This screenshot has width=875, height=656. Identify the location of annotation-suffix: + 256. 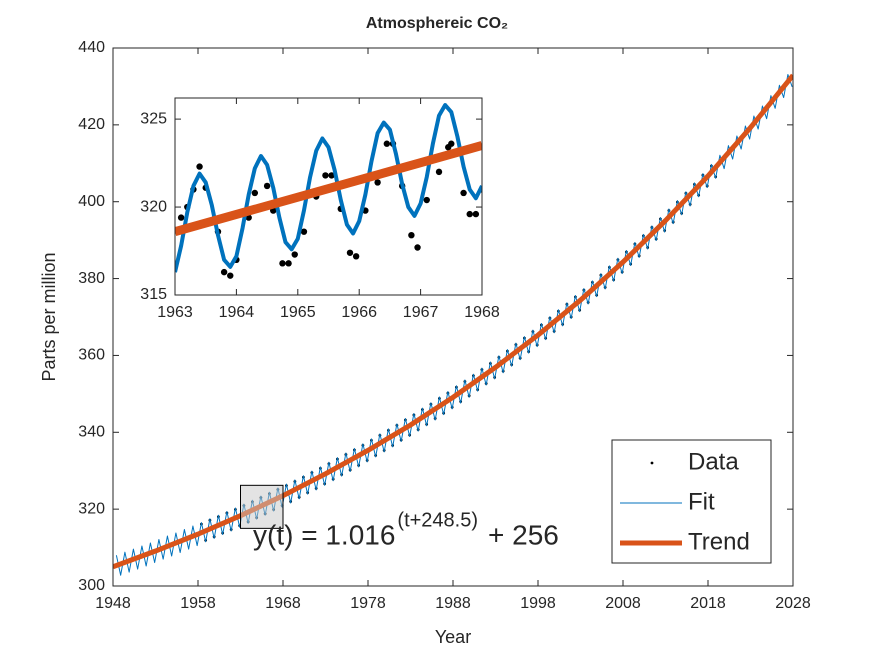
(523, 534).